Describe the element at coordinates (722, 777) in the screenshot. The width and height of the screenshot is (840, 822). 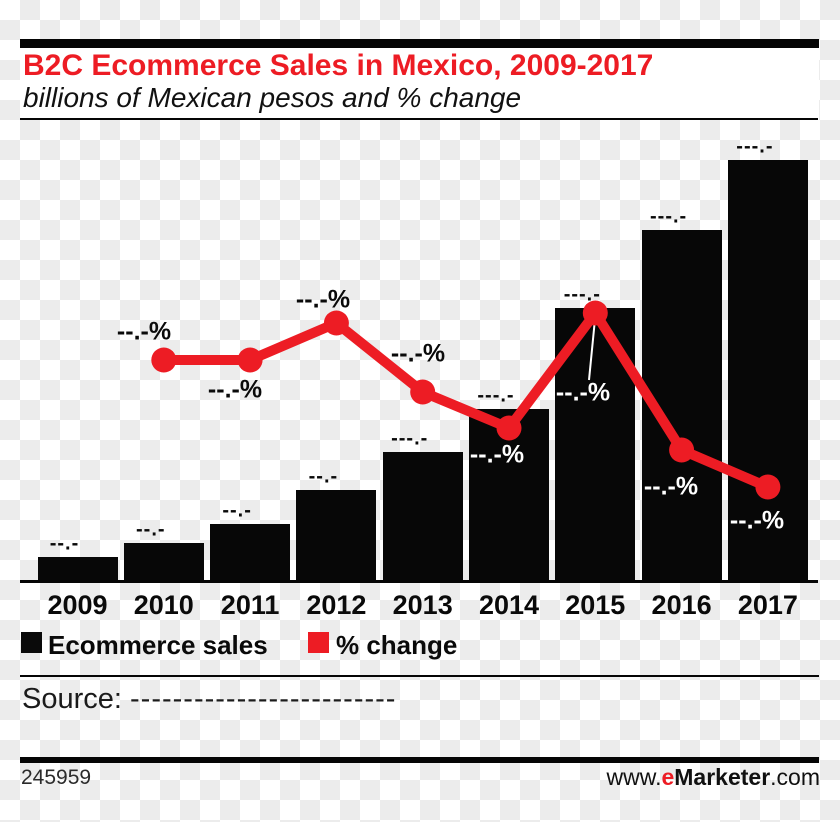
I see `site-url-brand-rest: Marketer` at that location.